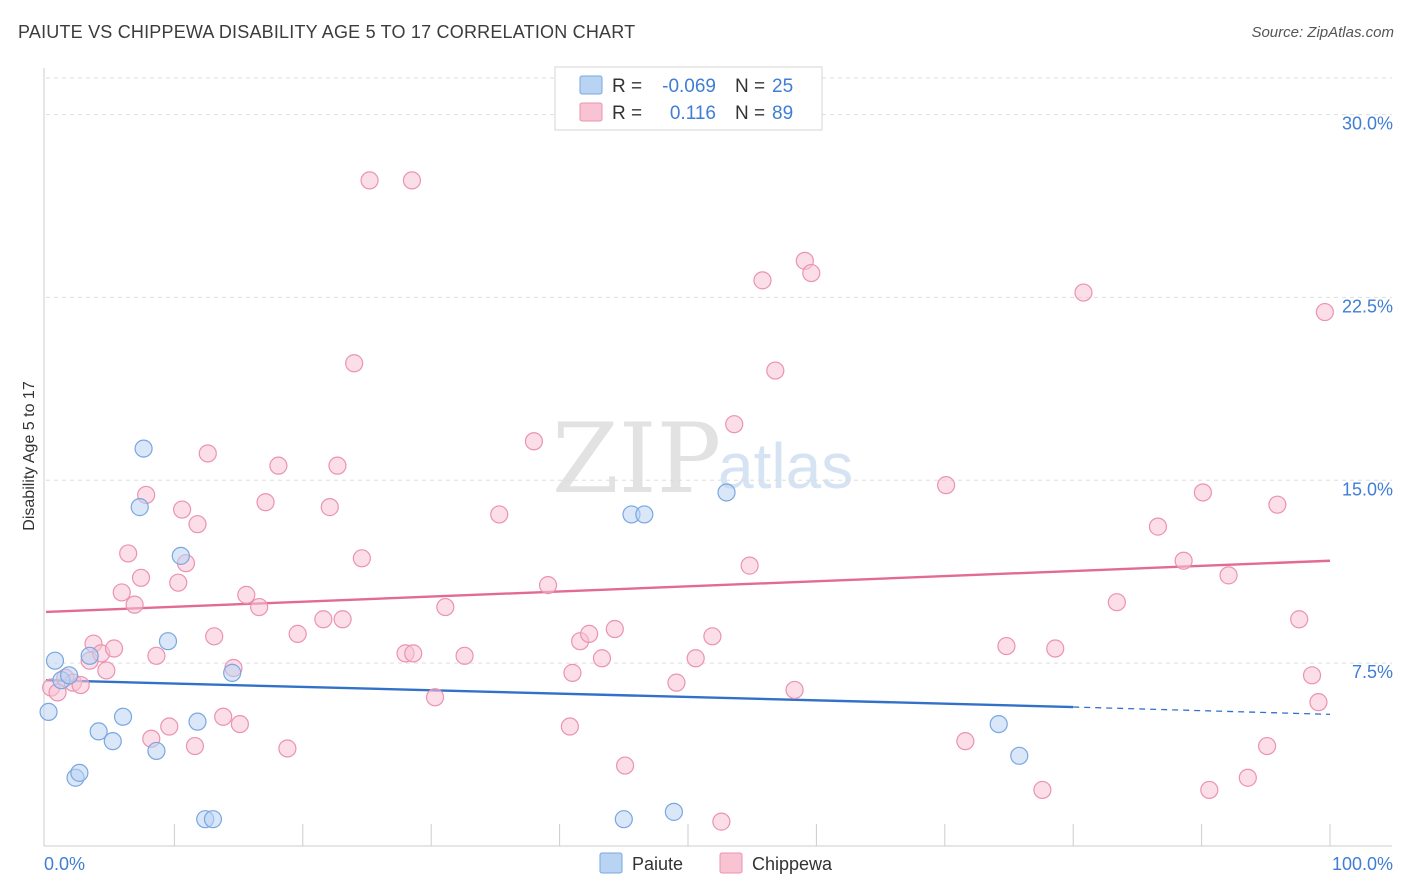 The width and height of the screenshot is (1406, 892). Describe the element at coordinates (1322, 32) in the screenshot. I see `source-label: Source: ZipAtlas.com` at that location.